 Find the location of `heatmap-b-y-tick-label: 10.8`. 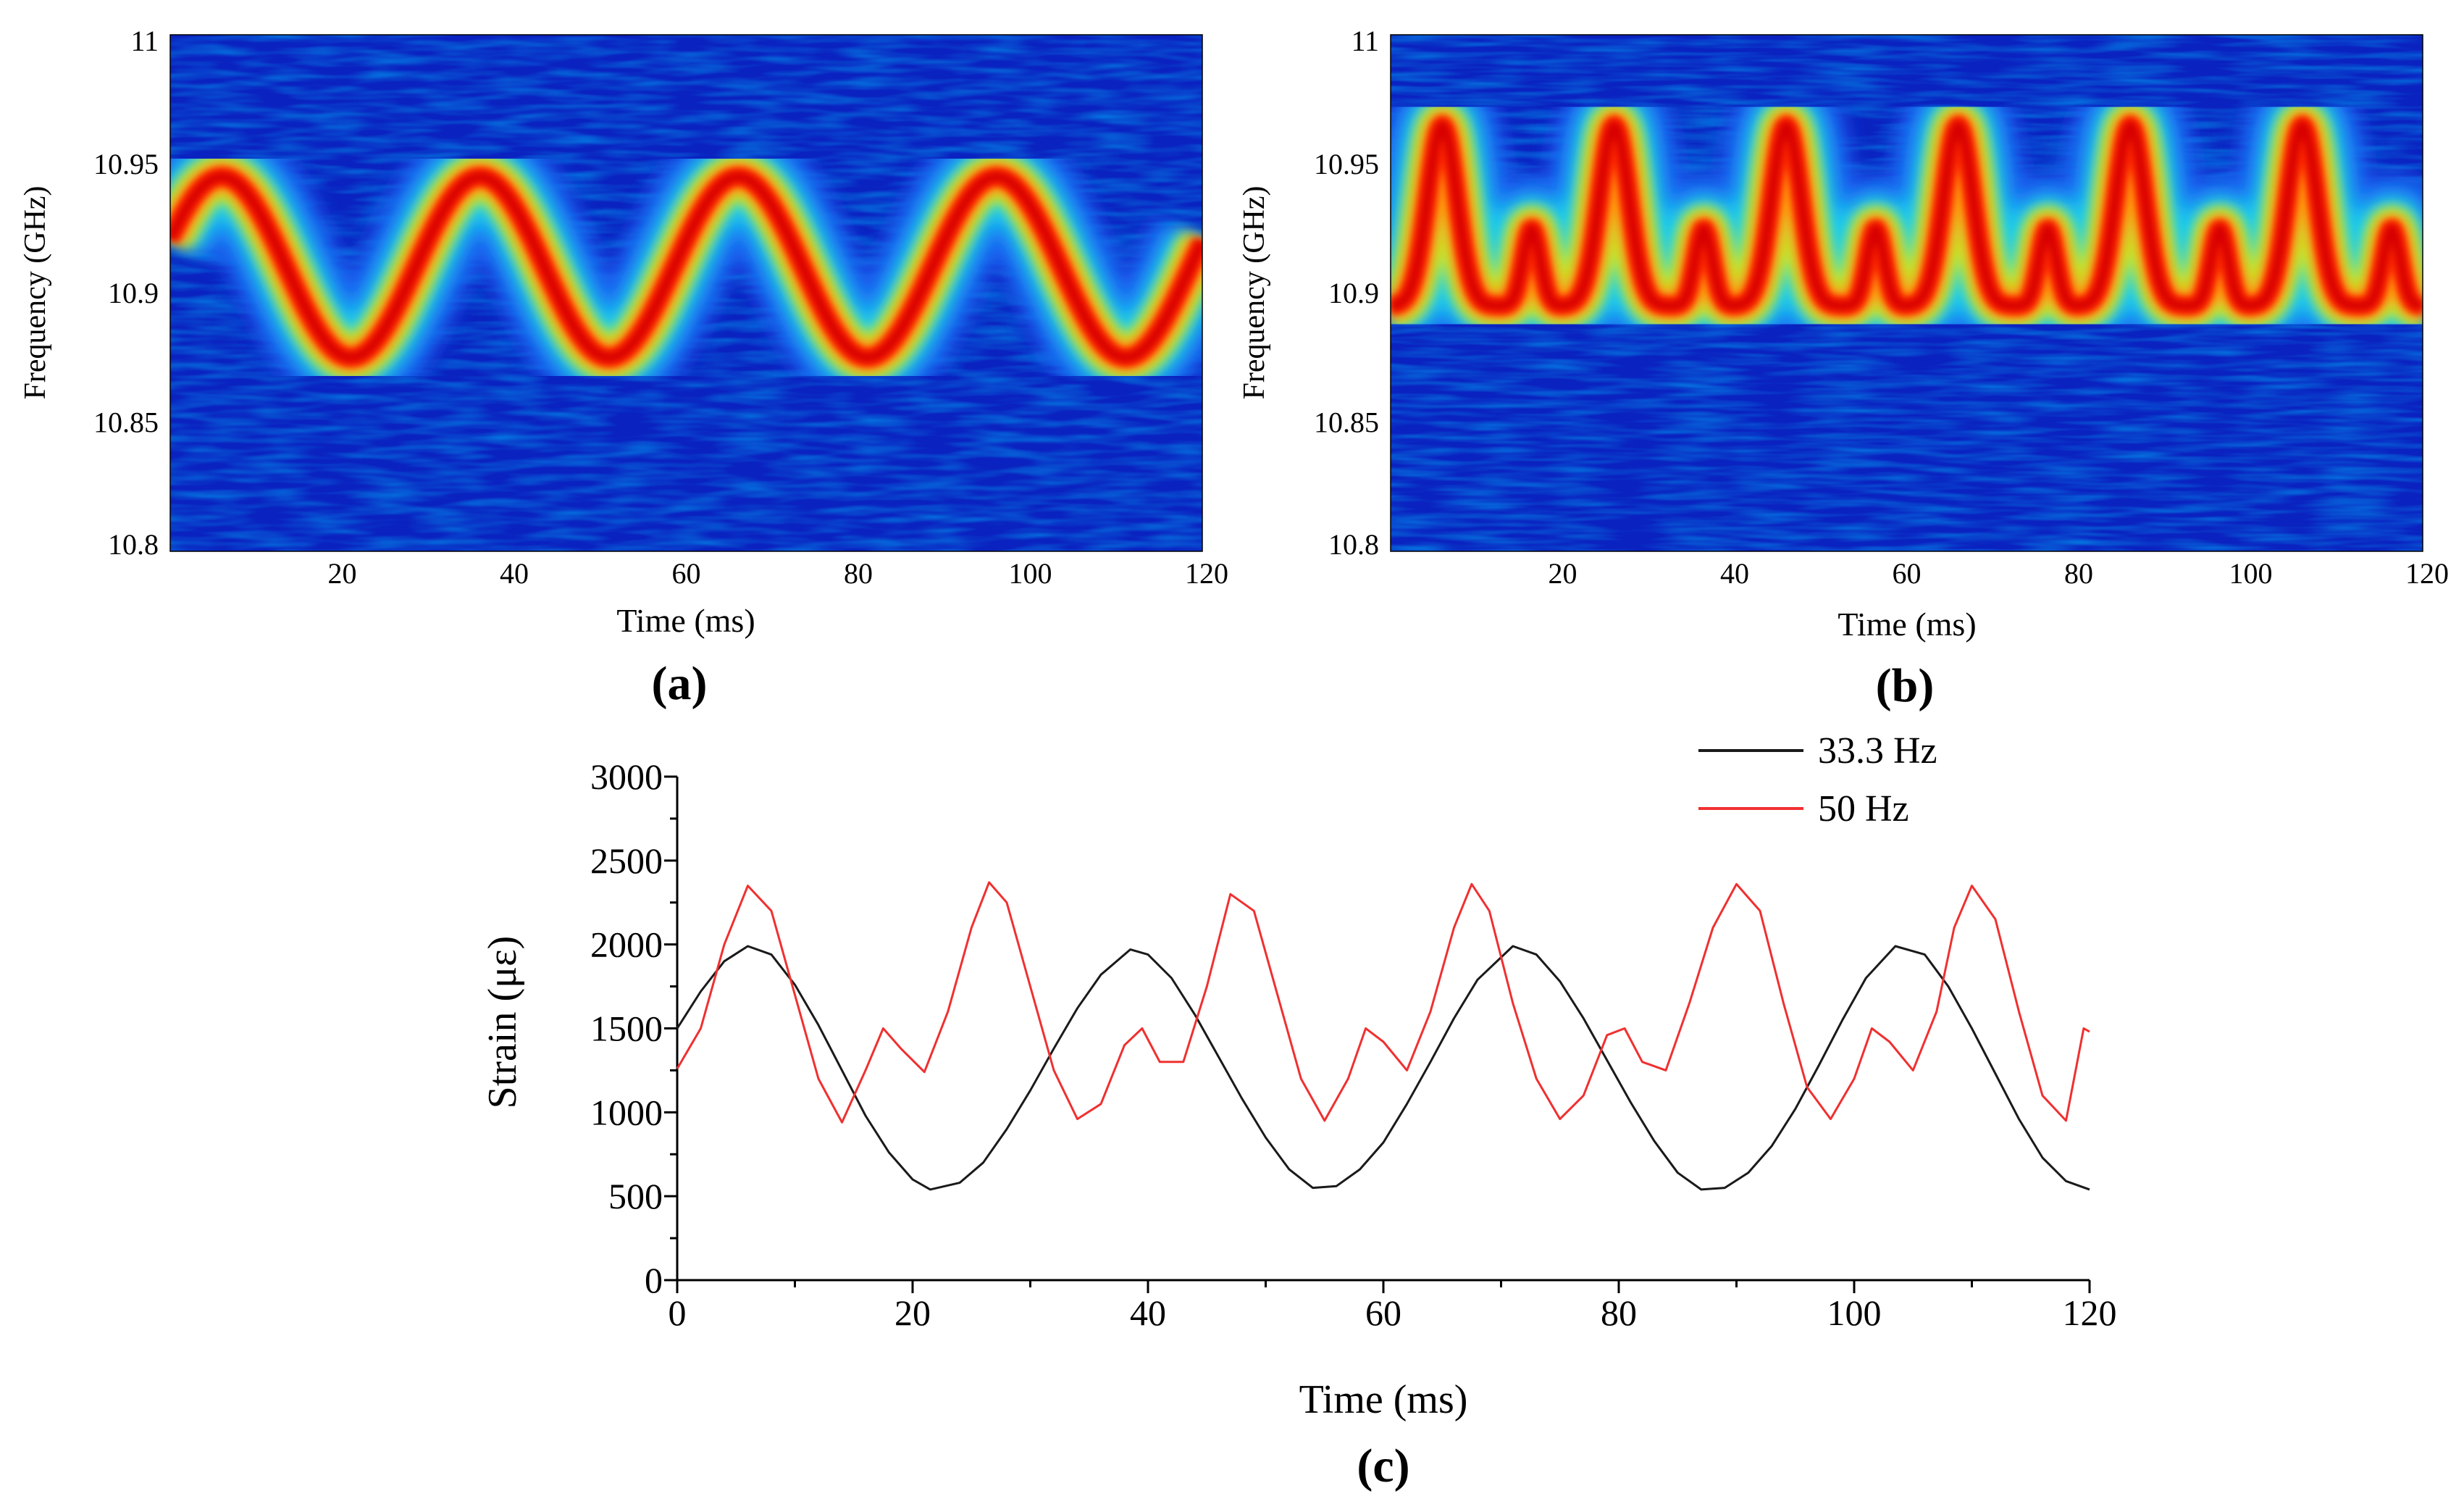

heatmap-b-y-tick-label: 10.8 is located at coordinates (1353, 544).